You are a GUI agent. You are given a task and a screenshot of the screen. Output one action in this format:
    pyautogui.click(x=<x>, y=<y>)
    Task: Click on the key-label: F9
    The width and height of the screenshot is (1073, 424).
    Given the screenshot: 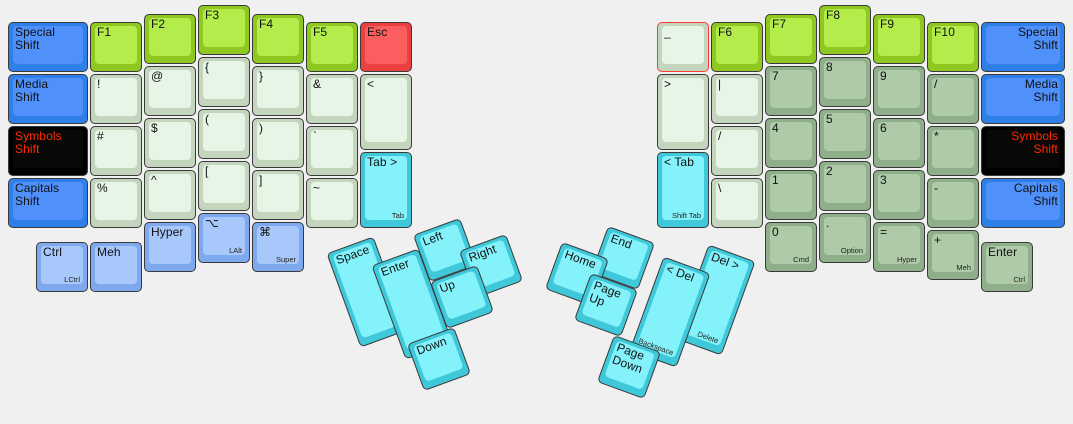 What is the action you would take?
    pyautogui.click(x=887, y=24)
    